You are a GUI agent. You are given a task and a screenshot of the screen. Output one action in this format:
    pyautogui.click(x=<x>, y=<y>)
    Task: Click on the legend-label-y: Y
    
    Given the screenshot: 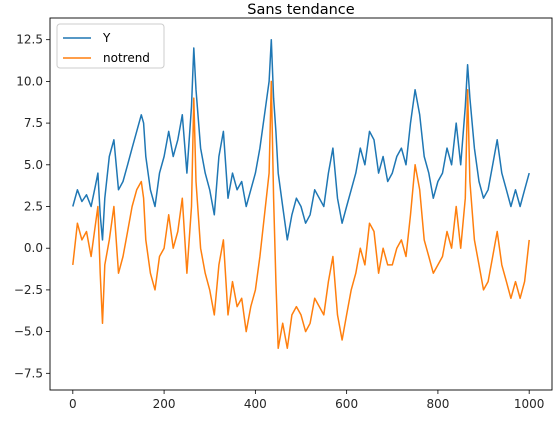 What is the action you would take?
    pyautogui.click(x=106, y=38)
    